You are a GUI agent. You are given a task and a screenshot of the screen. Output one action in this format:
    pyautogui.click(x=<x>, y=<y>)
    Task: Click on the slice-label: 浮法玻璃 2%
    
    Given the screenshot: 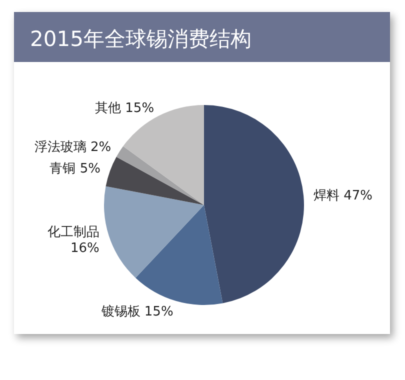 What is the action you would take?
    pyautogui.click(x=73, y=148)
    